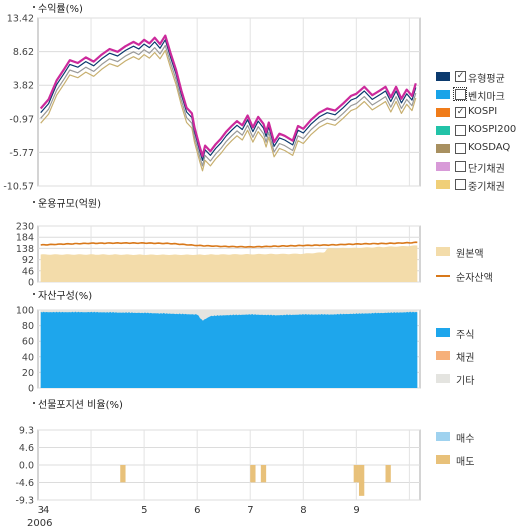 The width and height of the screenshot is (520, 532). What do you see at coordinates (65, 296) in the screenshot?
I see `chart-title: 자산구성(%)` at bounding box center [65, 296].